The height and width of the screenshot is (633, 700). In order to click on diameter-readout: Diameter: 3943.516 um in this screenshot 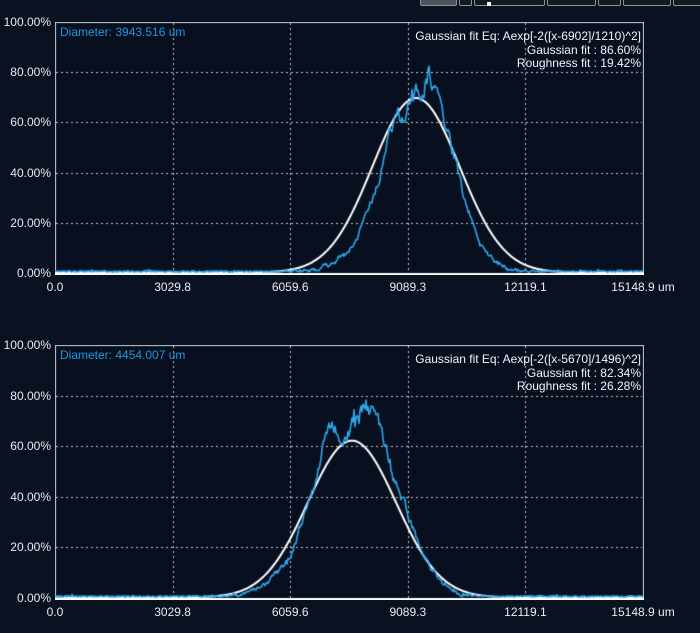, I will do `click(123, 32)`.